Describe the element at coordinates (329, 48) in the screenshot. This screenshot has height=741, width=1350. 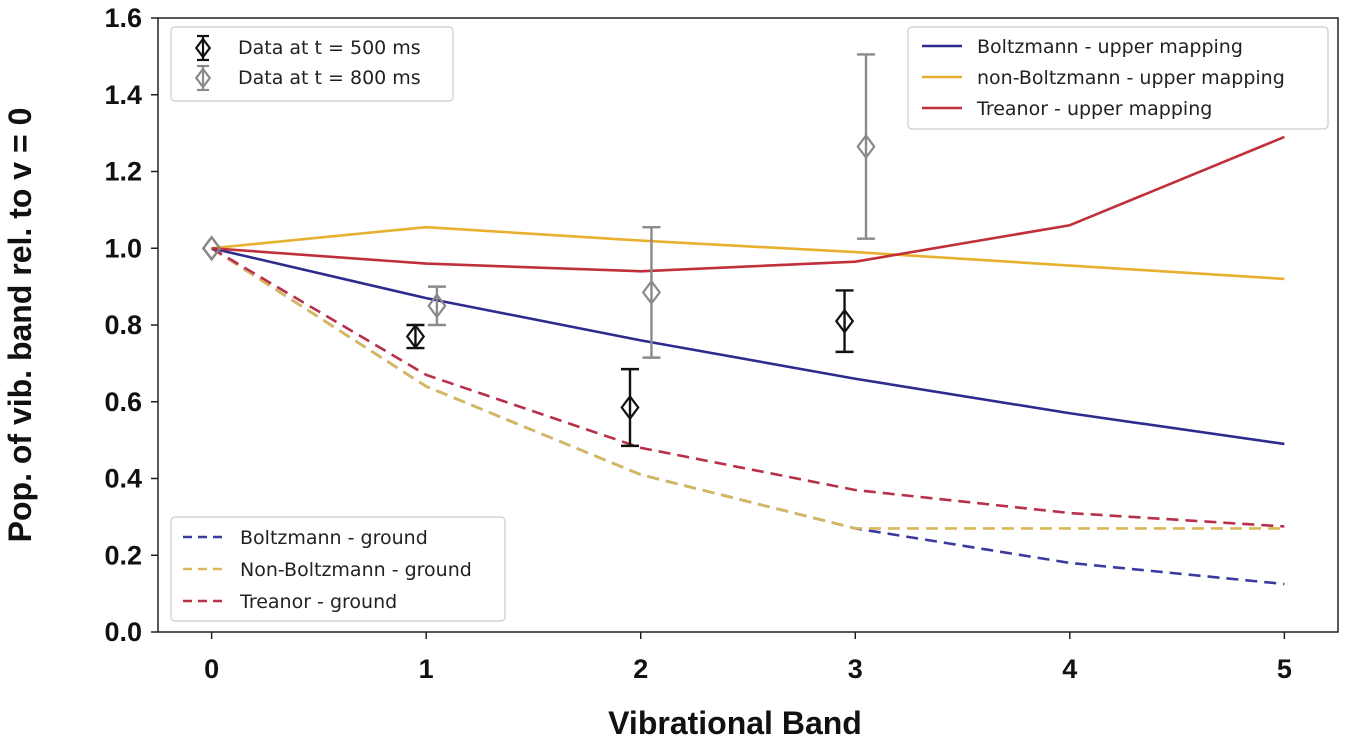
I see `legend-label-data-at-t-500-ms: Data at t = 500 ms` at that location.